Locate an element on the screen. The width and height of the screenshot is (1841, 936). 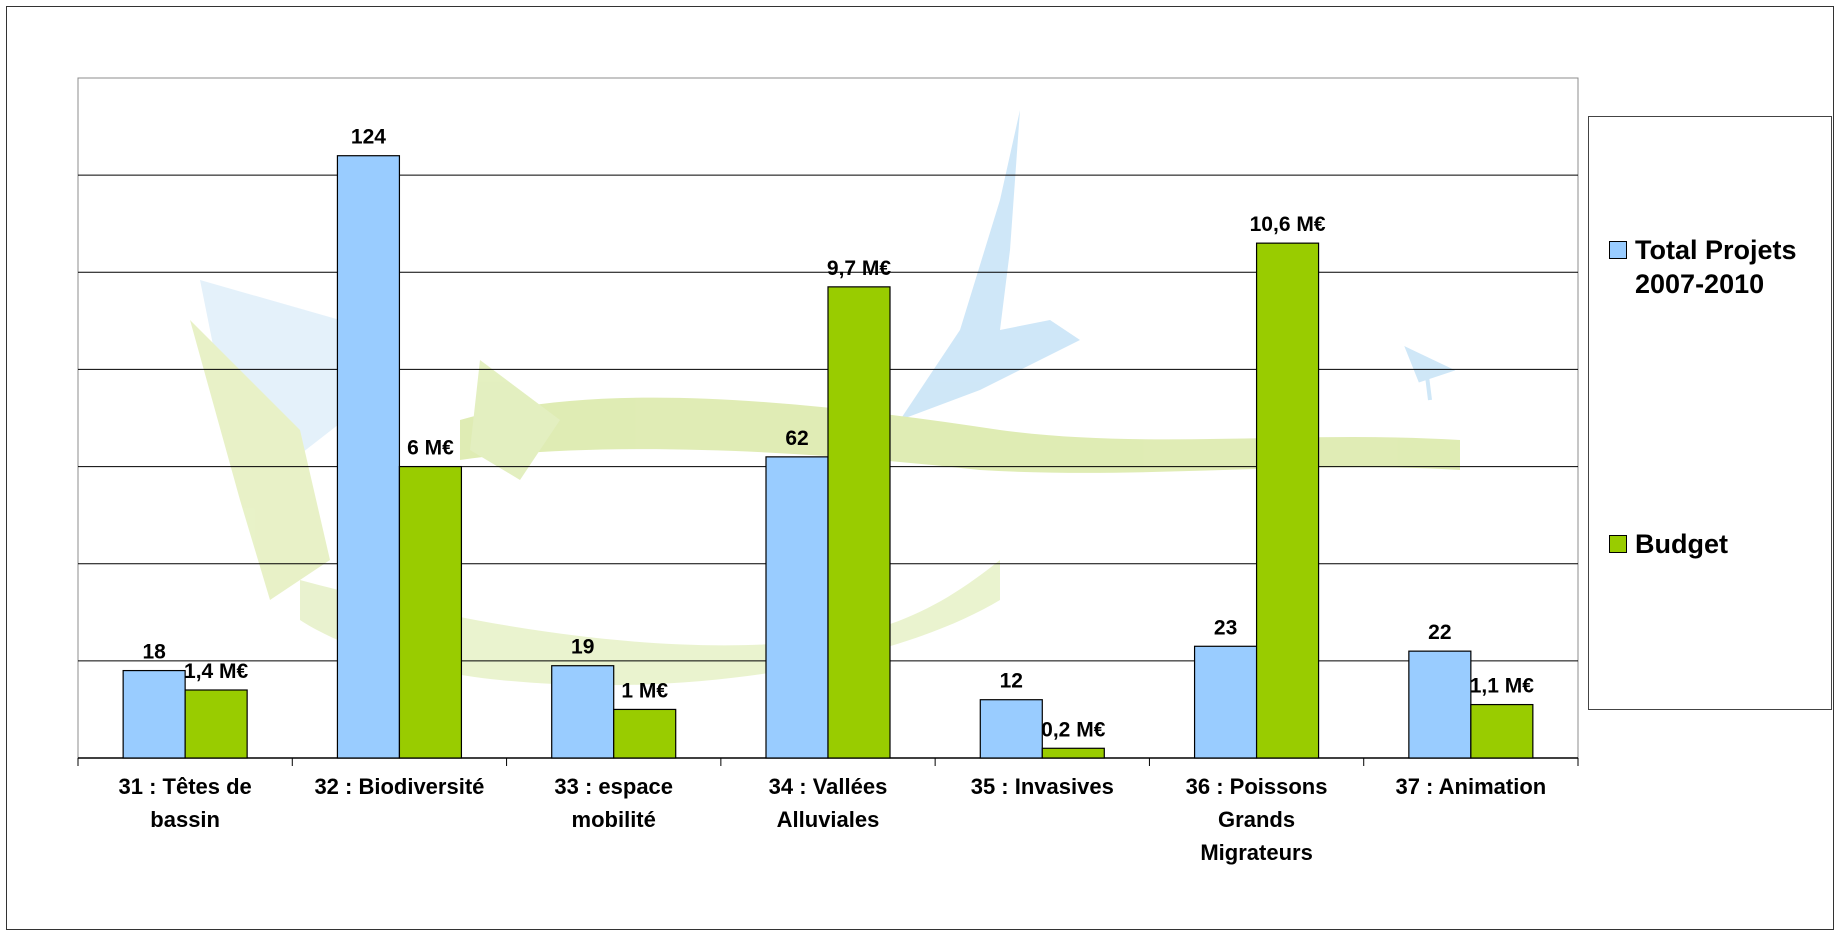
legend-item-total-projets: Total Projets 2007-2010 is located at coordinates (1722, 267).